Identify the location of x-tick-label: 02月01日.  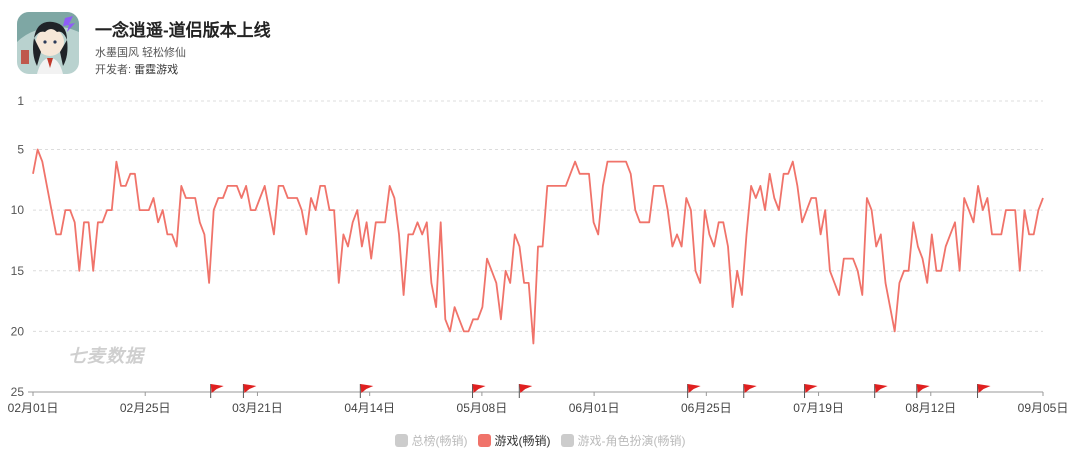
(33, 408).